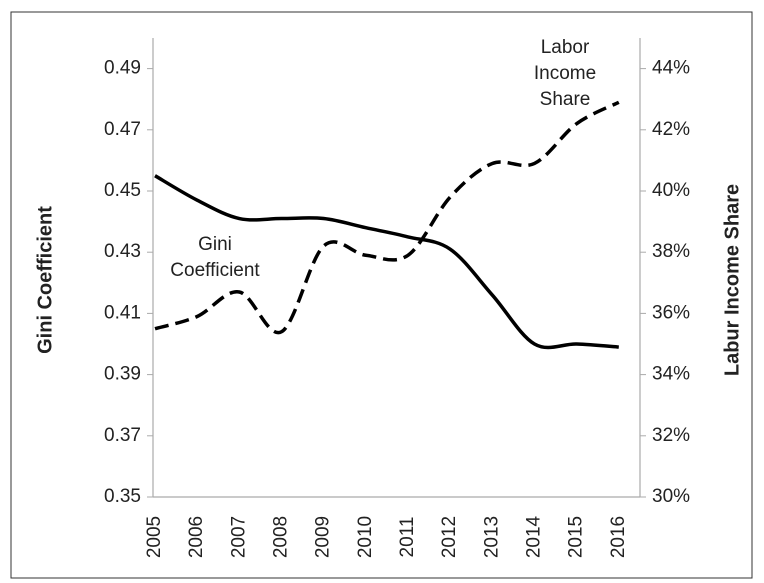 The height and width of the screenshot is (583, 764). I want to click on annotation: Coefficient, so click(215, 270).